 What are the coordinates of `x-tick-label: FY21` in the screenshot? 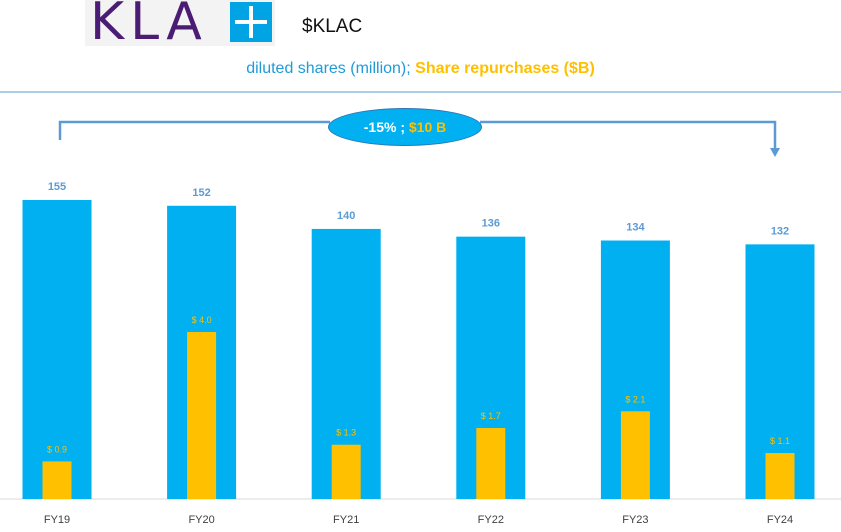 It's located at (346, 520).